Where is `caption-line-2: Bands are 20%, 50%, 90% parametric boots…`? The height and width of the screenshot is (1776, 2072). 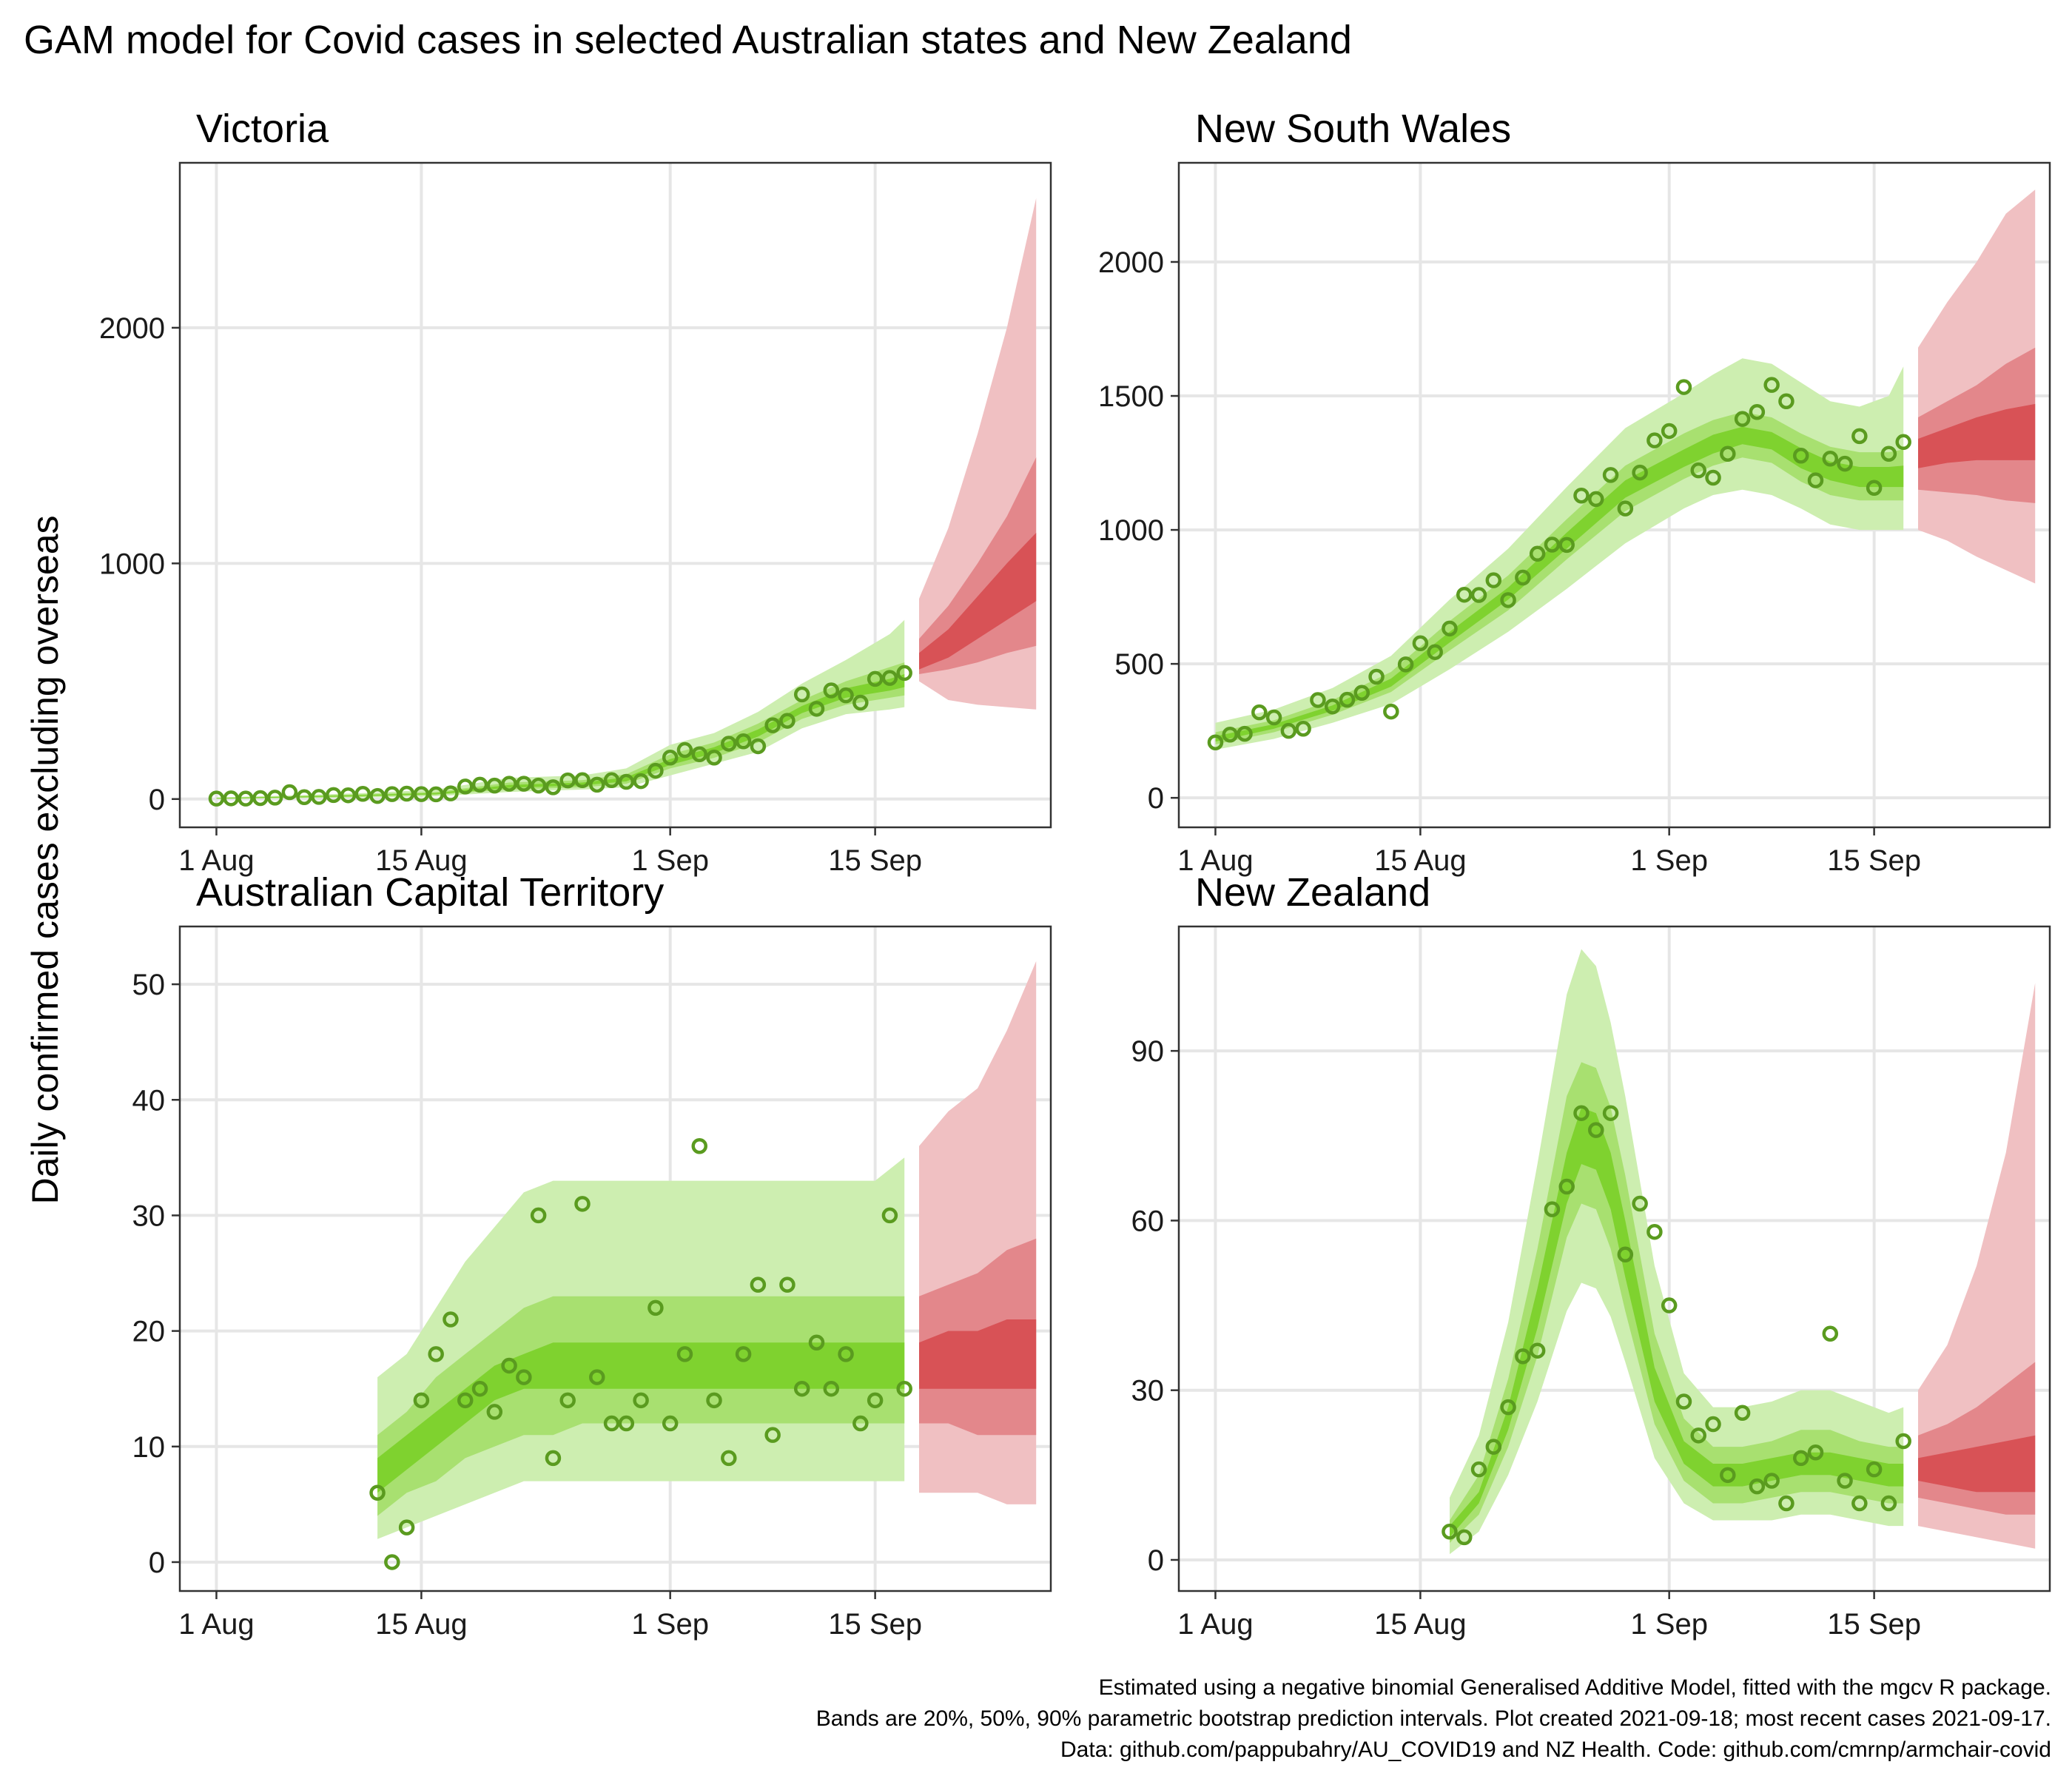
caption-line-2: Bands are 20%, 50%, 90% parametric boots… is located at coordinates (1433, 1718).